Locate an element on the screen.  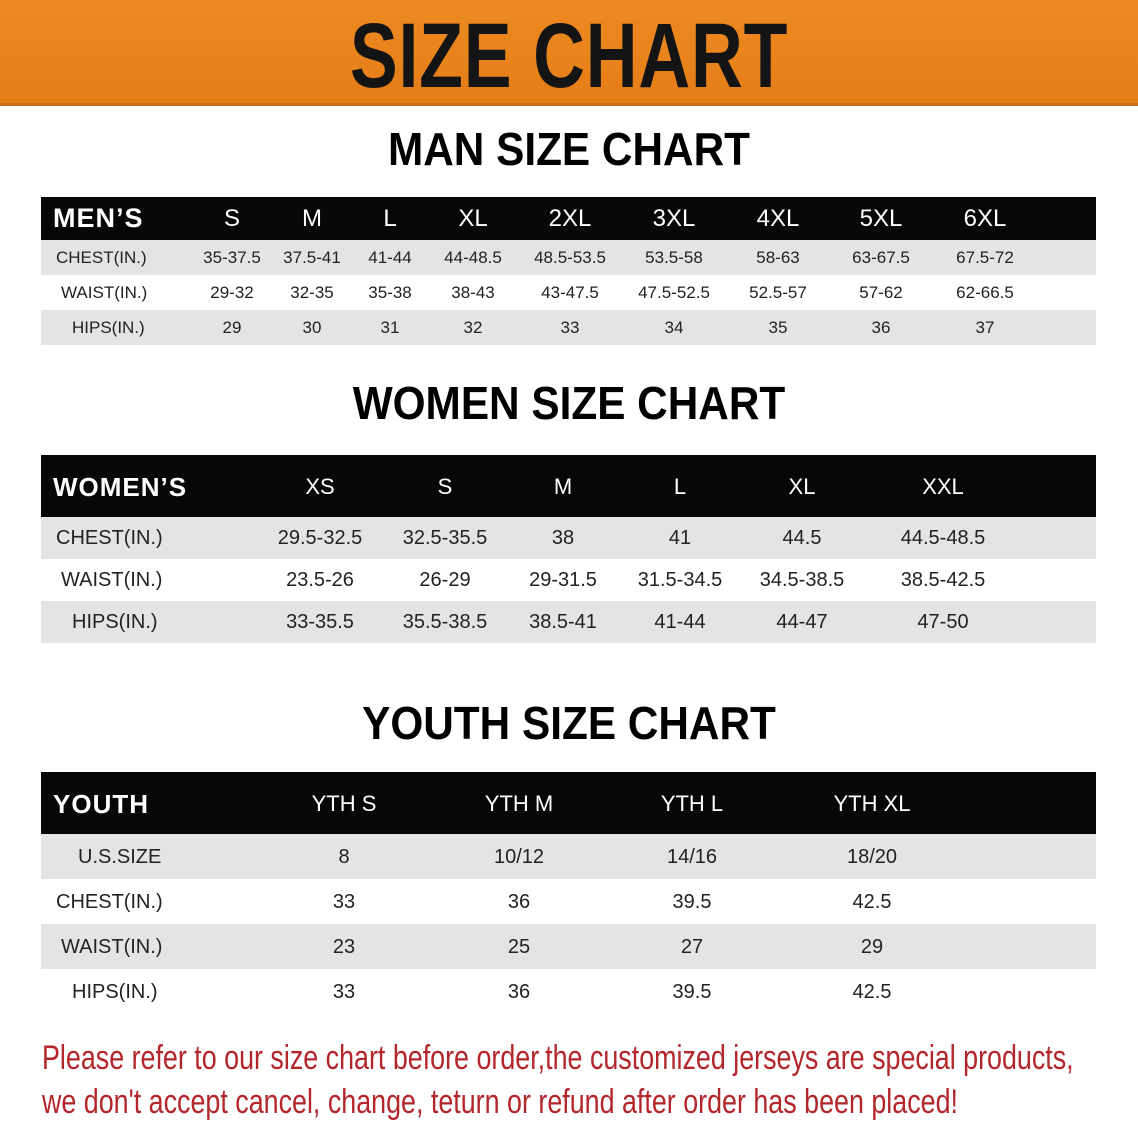
table-cell: 38.5-41 is located at coordinates (563, 622).